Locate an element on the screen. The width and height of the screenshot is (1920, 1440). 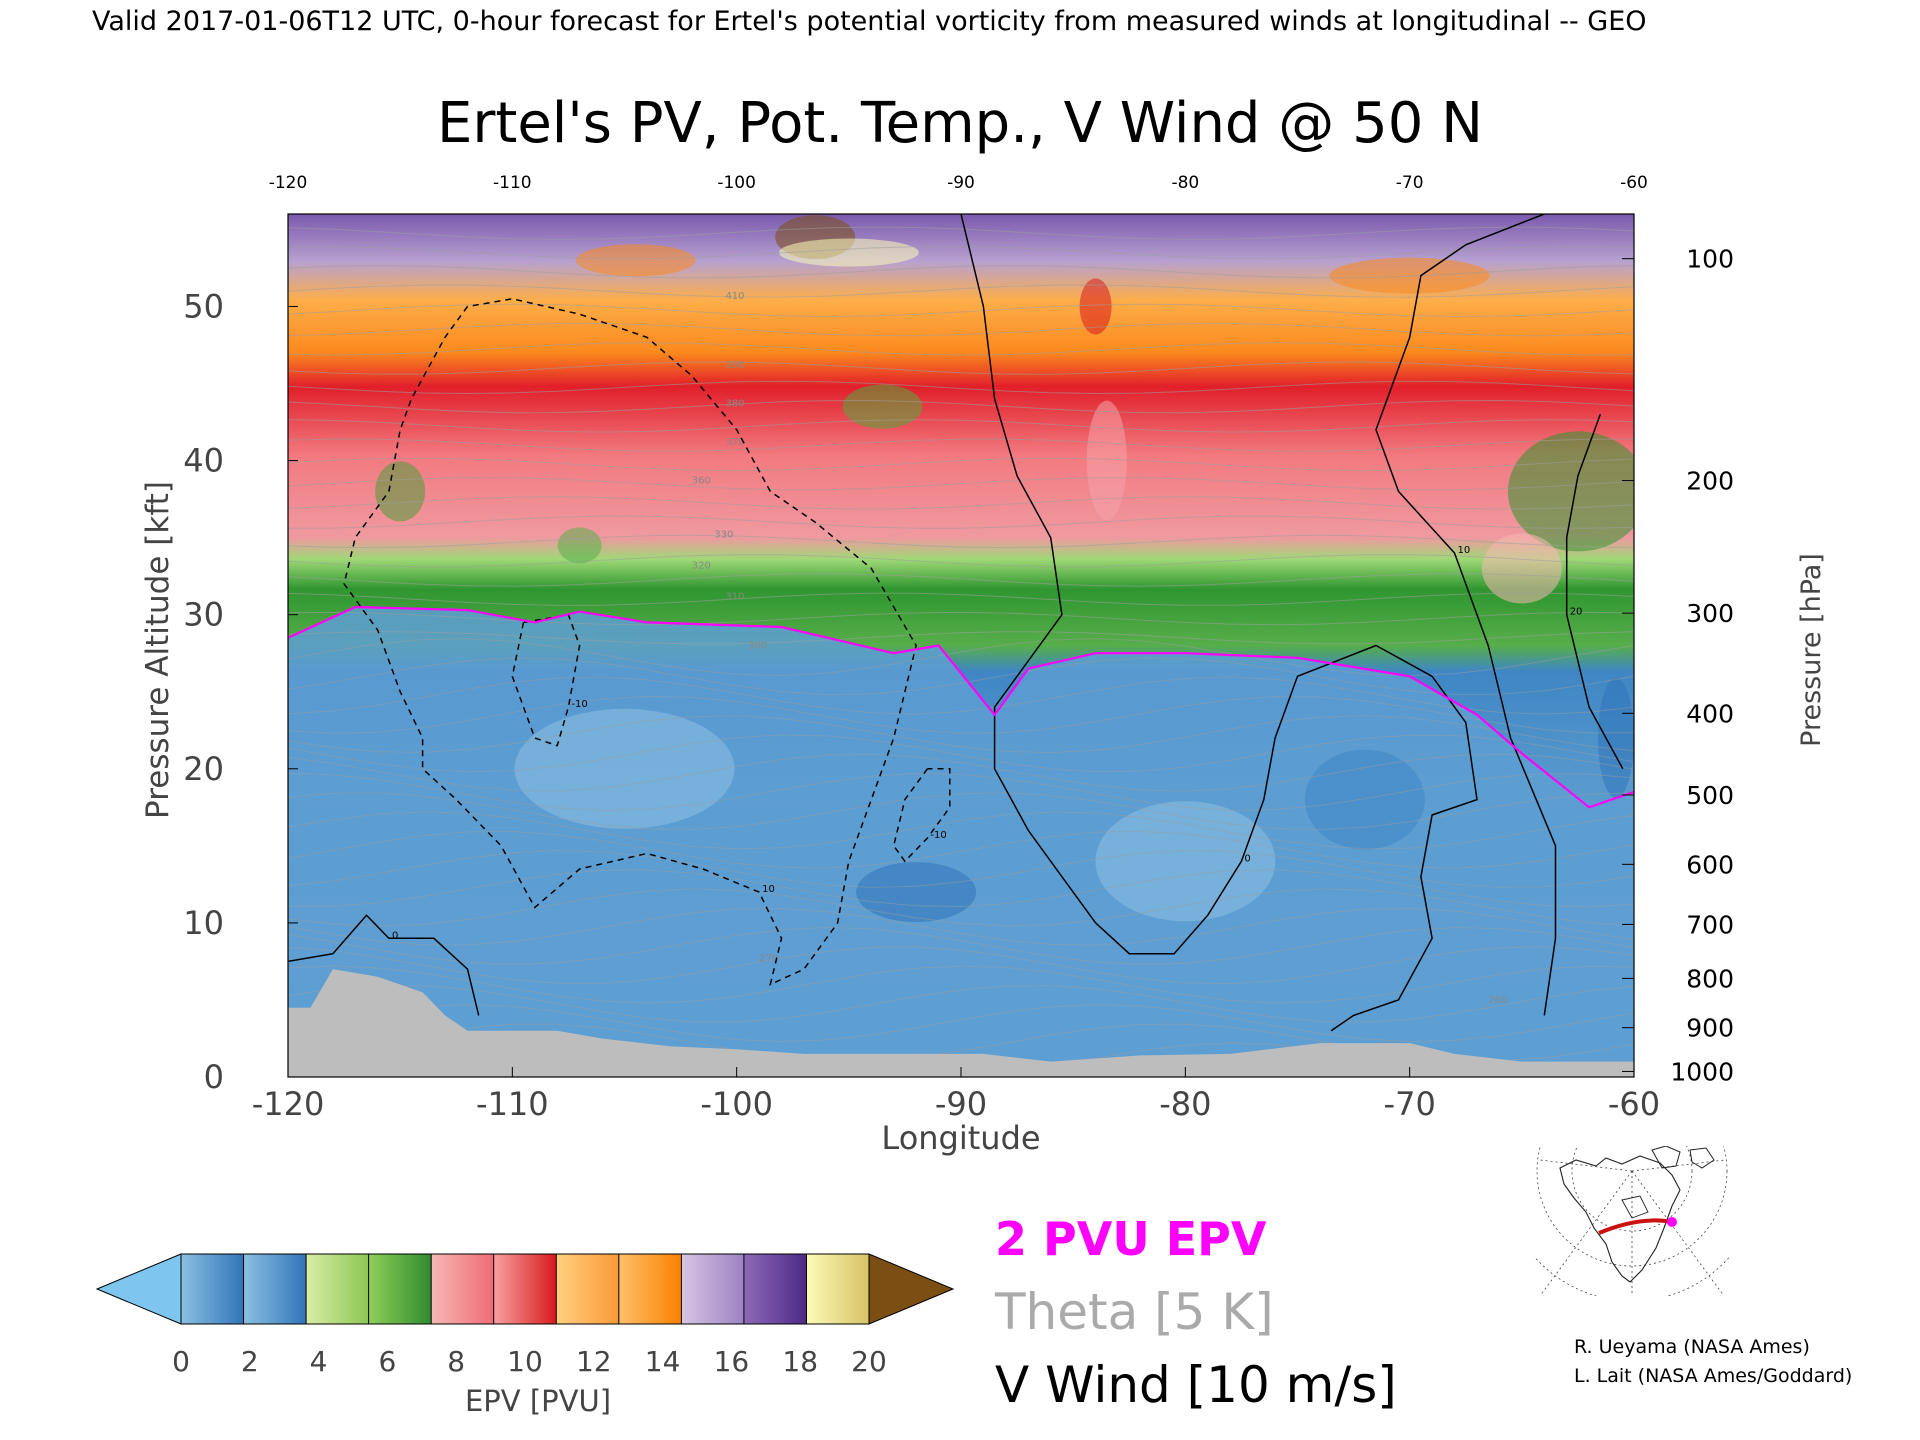
credit-line-1: R. Ueyama (NASA Ames) is located at coordinates (1692, 1347).